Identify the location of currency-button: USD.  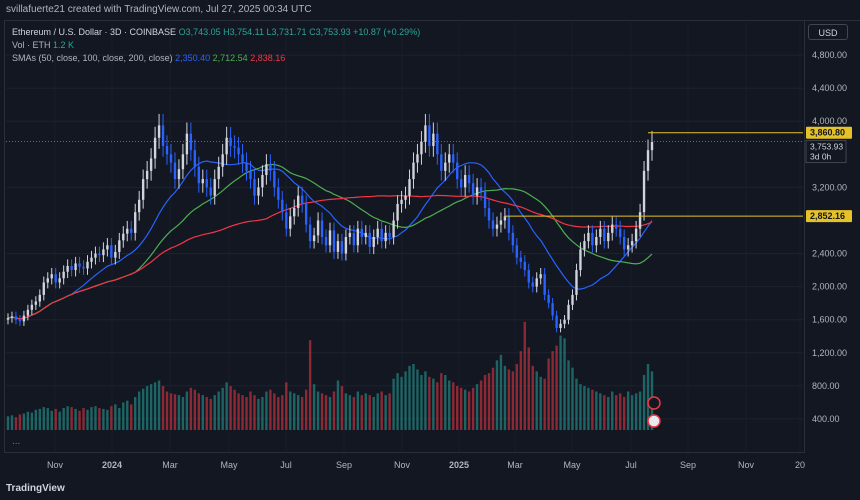
(828, 32).